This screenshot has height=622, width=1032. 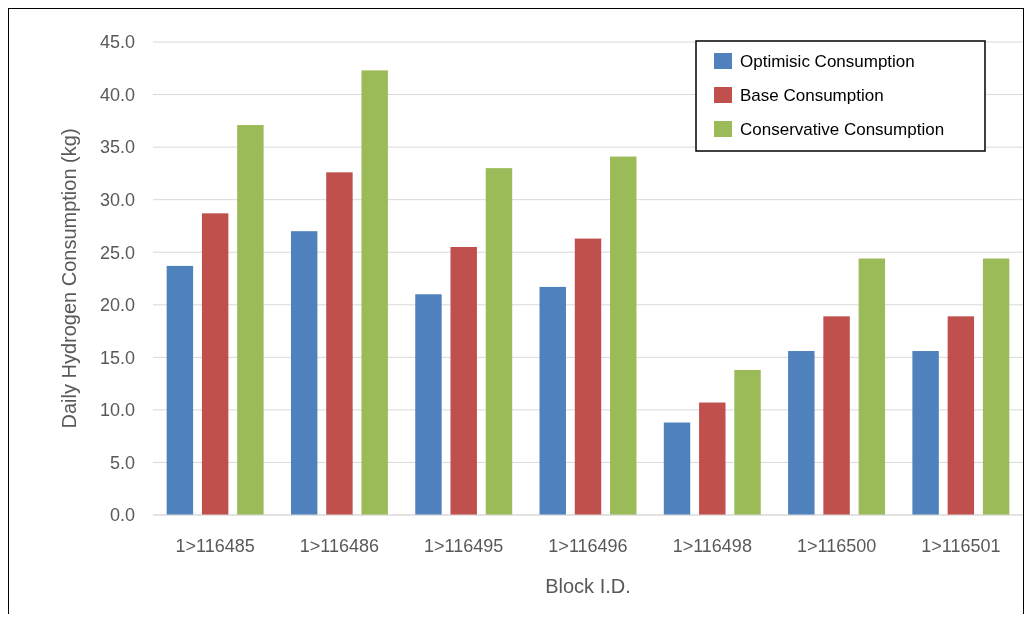 I want to click on x-tick-label: 1>116498, so click(x=712, y=546).